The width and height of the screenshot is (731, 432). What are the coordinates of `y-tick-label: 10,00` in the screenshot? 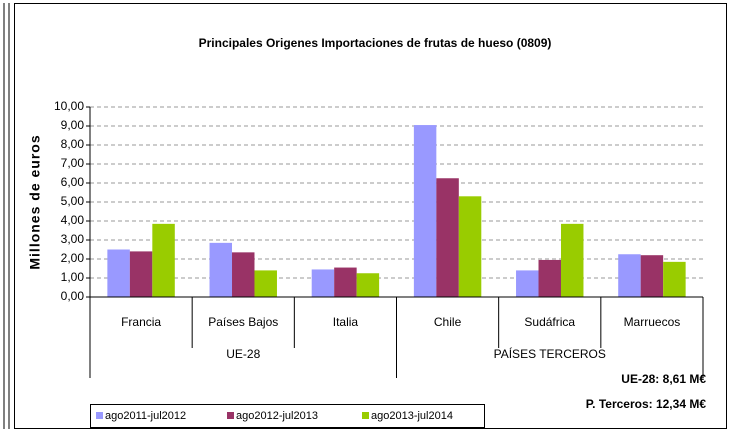 It's located at (69, 106).